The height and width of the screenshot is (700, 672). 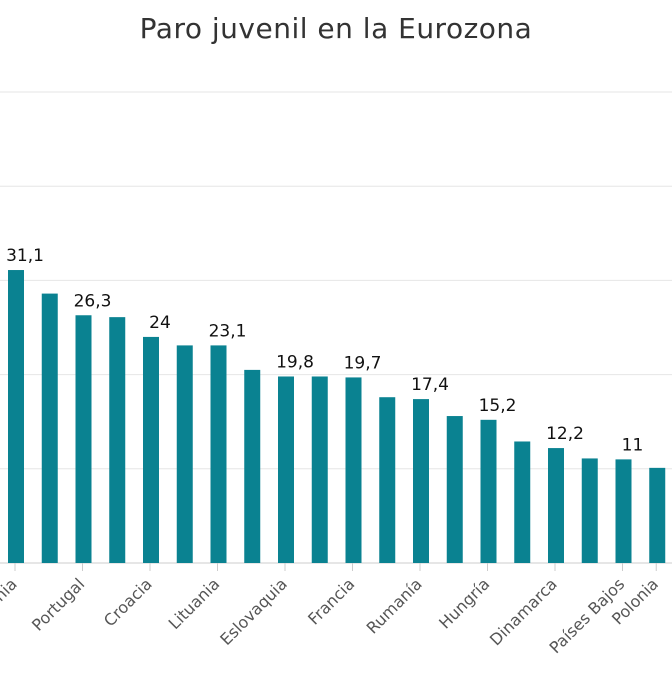 What do you see at coordinates (394, 605) in the screenshot?
I see `x-tick-label: Rumanía` at bounding box center [394, 605].